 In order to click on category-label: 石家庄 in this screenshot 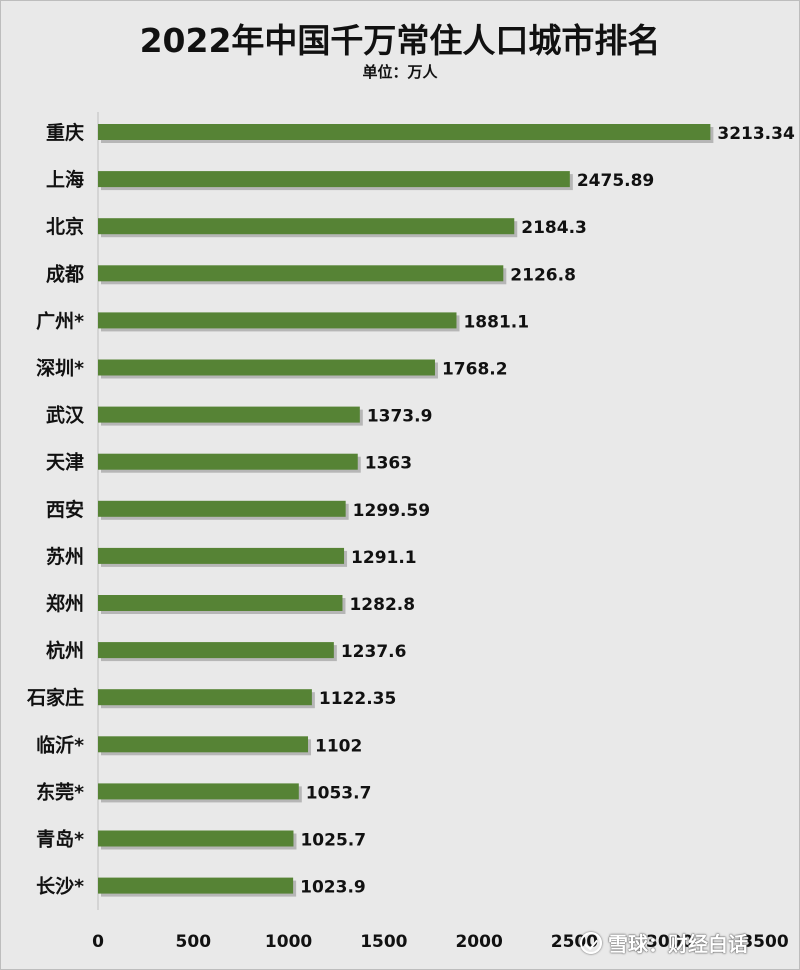, I will do `click(55, 697)`.